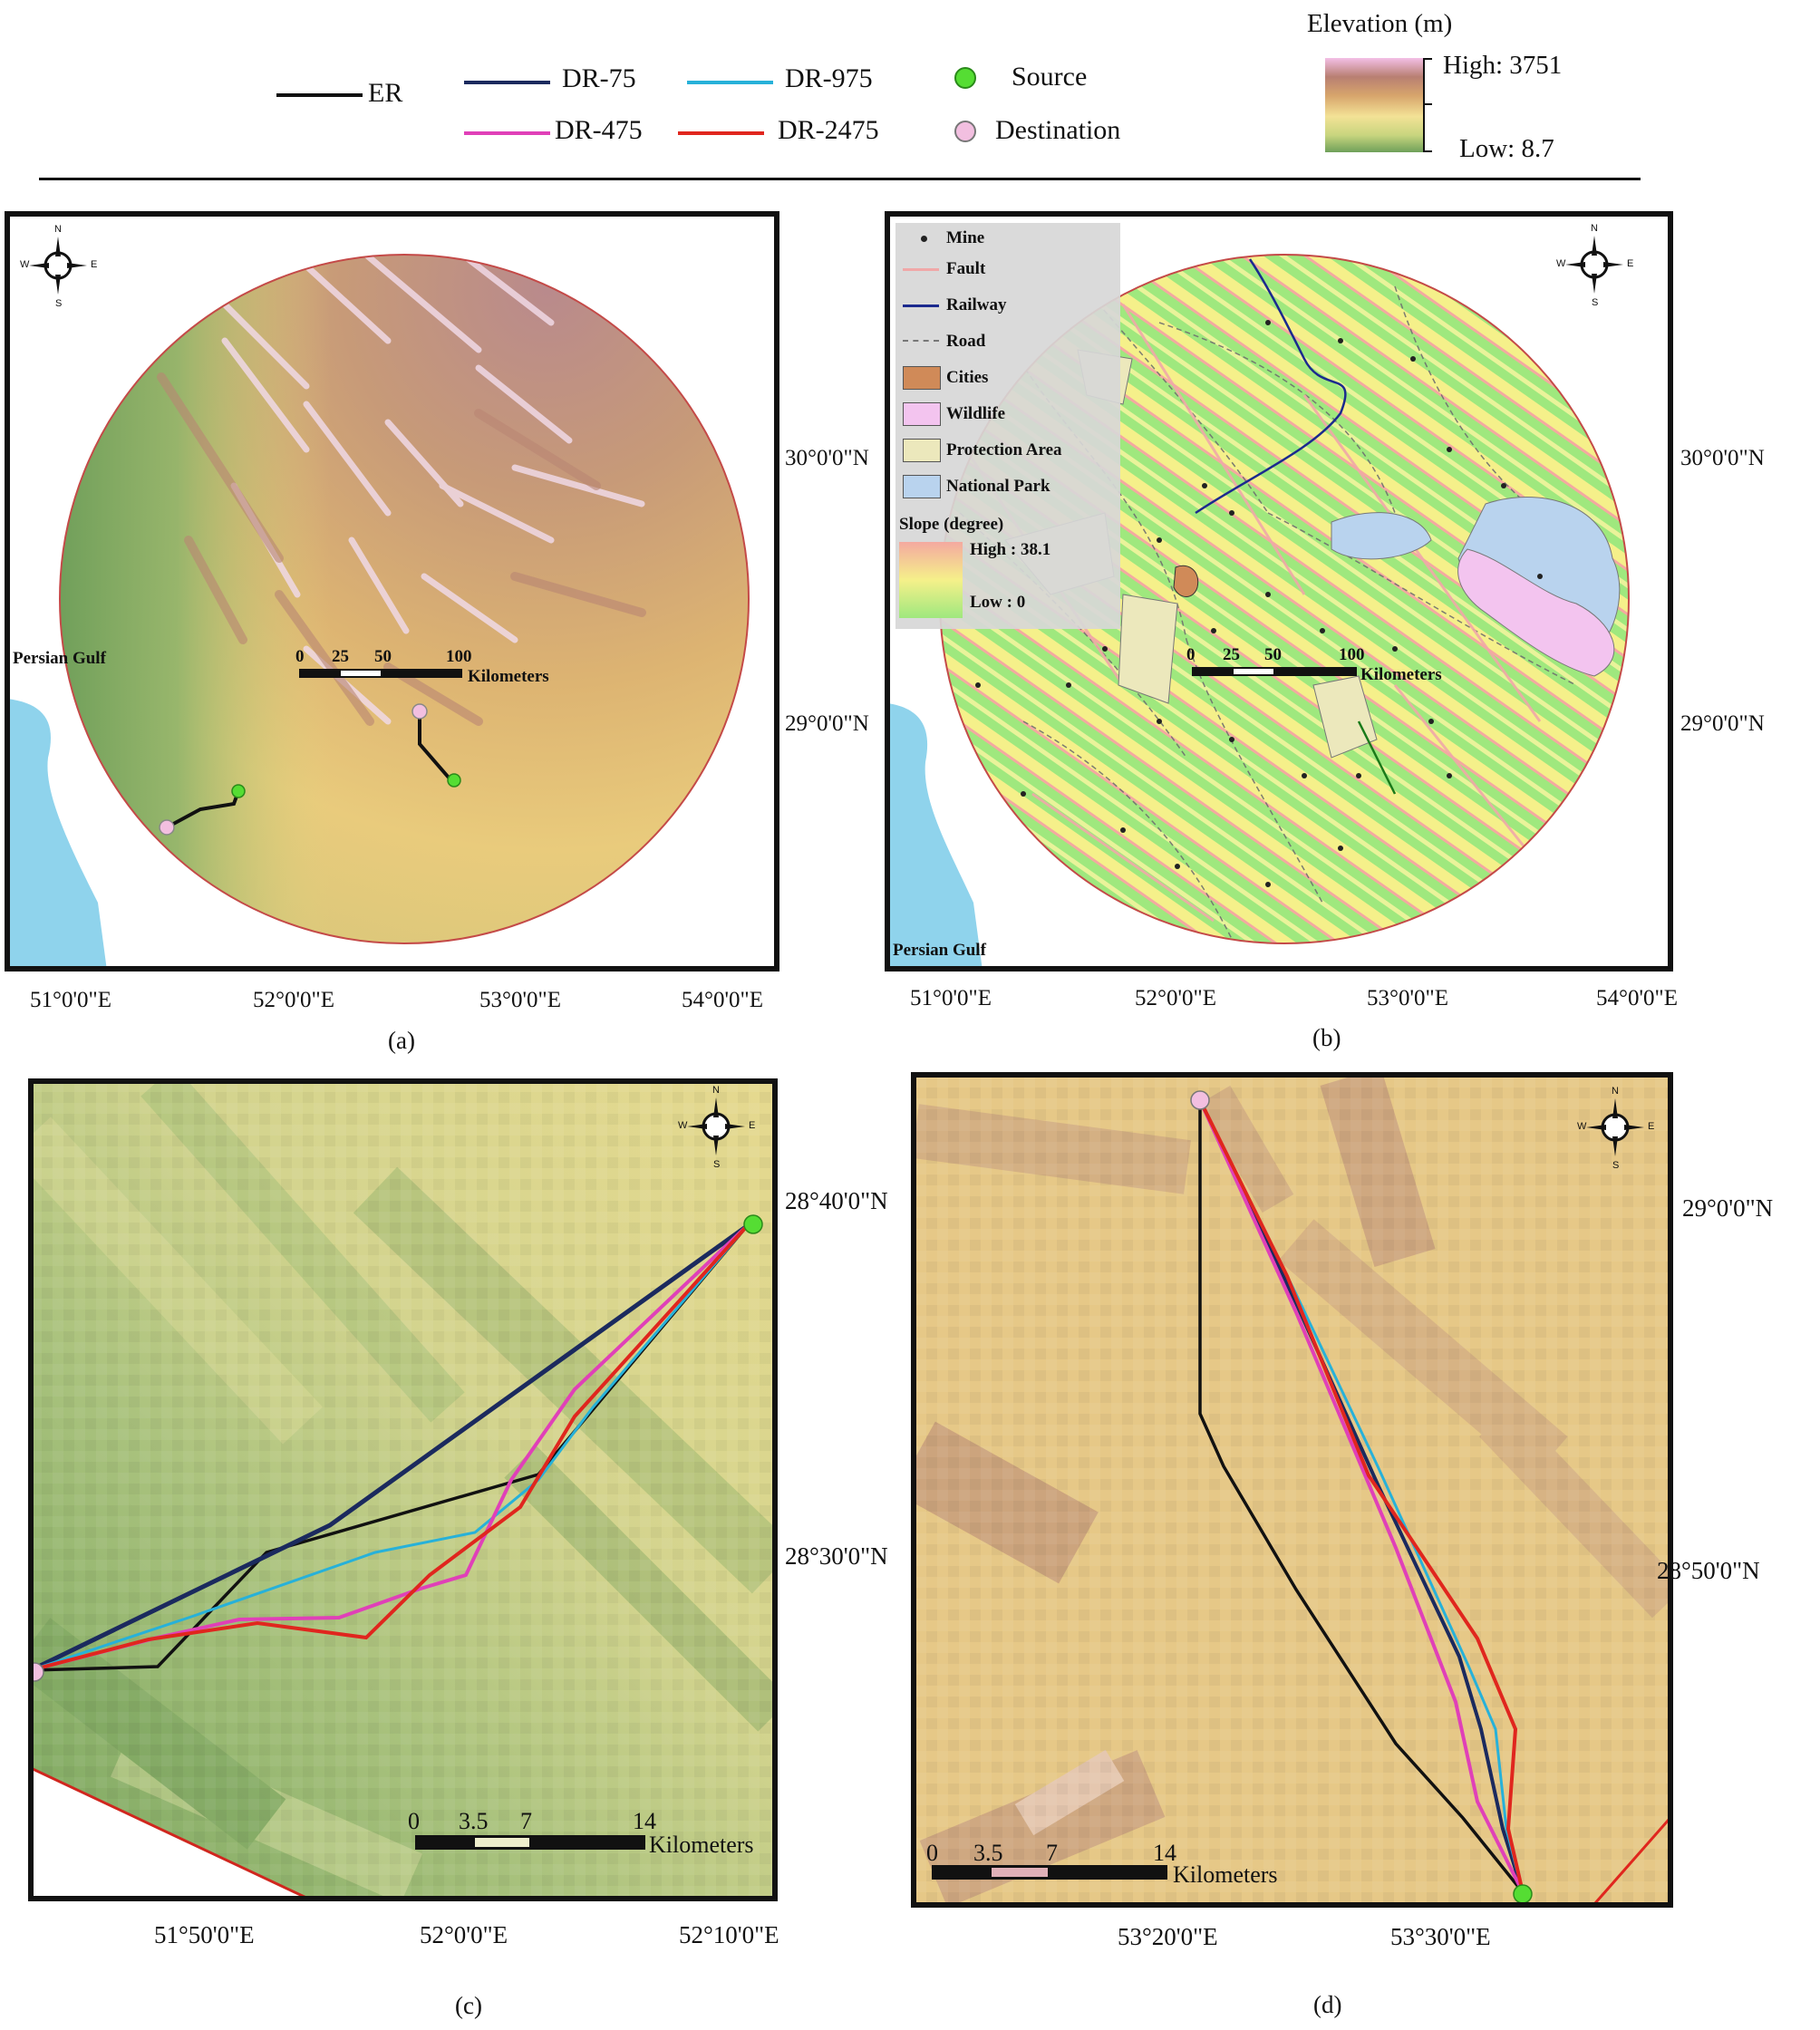 This screenshot has height=2030, width=1820. What do you see at coordinates (1637, 998) in the screenshot?
I see `panel-b-x-tick-54e: 54°0'0"E` at bounding box center [1637, 998].